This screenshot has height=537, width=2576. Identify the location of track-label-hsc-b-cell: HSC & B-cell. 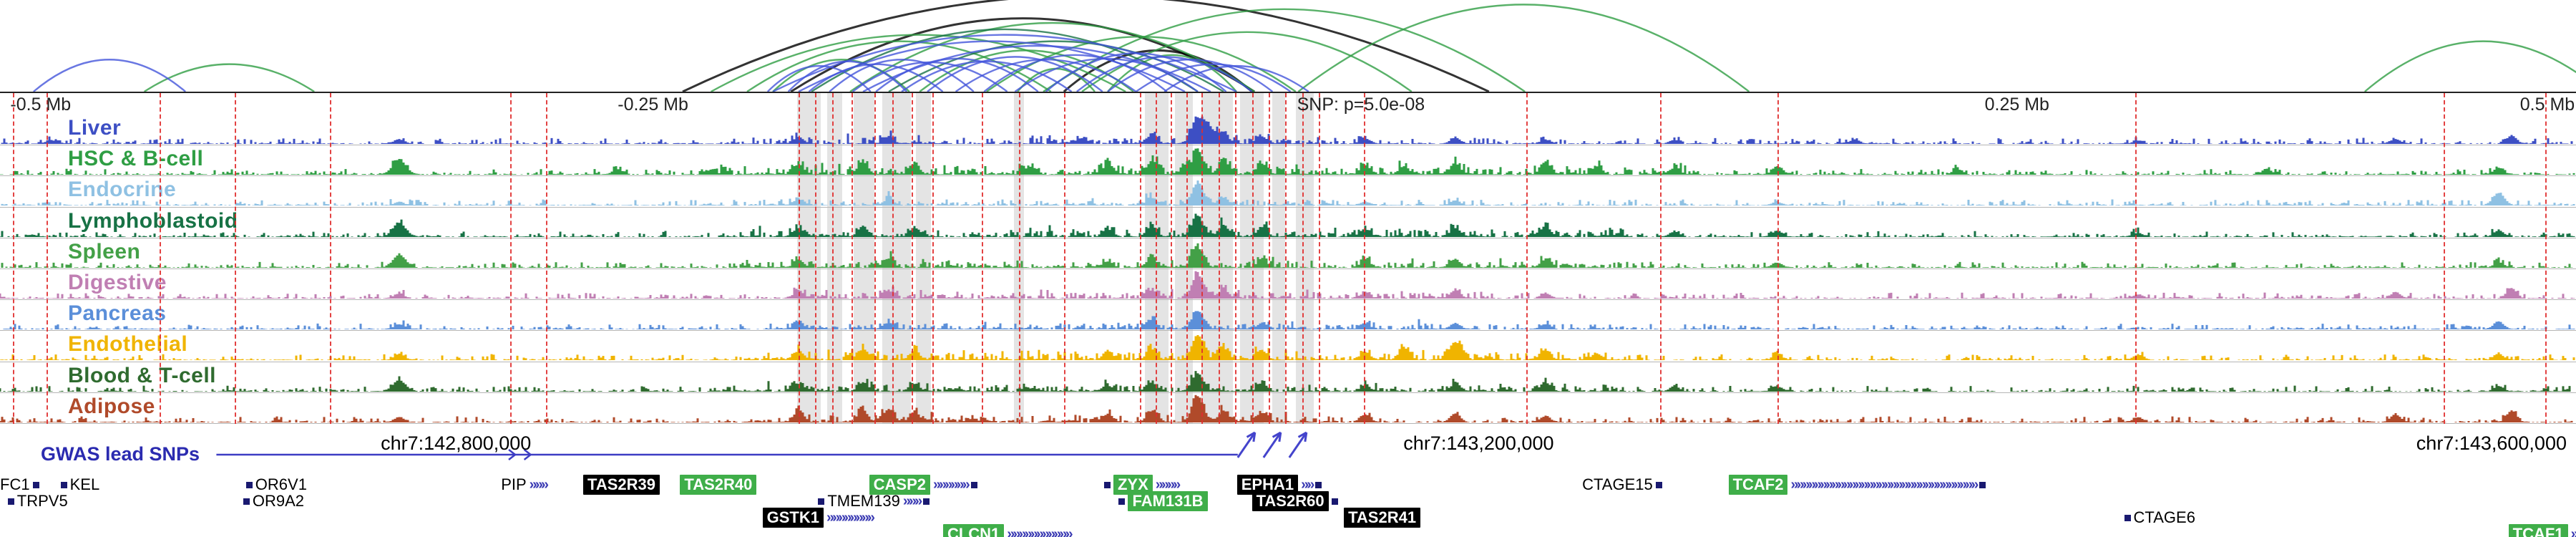
(136, 159).